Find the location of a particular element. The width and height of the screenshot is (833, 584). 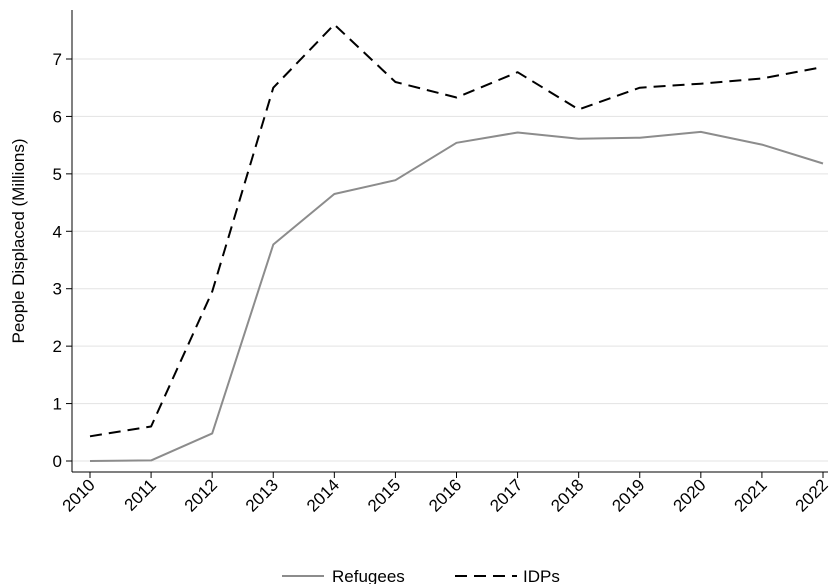

x-tick-label: 2022 is located at coordinates (812, 495).